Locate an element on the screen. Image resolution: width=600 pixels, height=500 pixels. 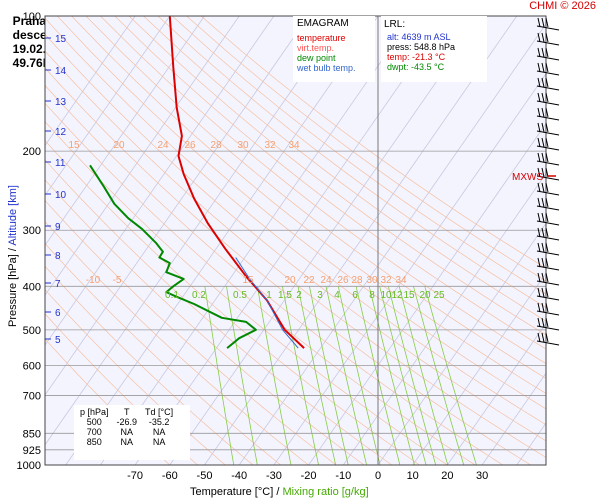
y-tick-label: 600 is located at coordinates (32, 366).